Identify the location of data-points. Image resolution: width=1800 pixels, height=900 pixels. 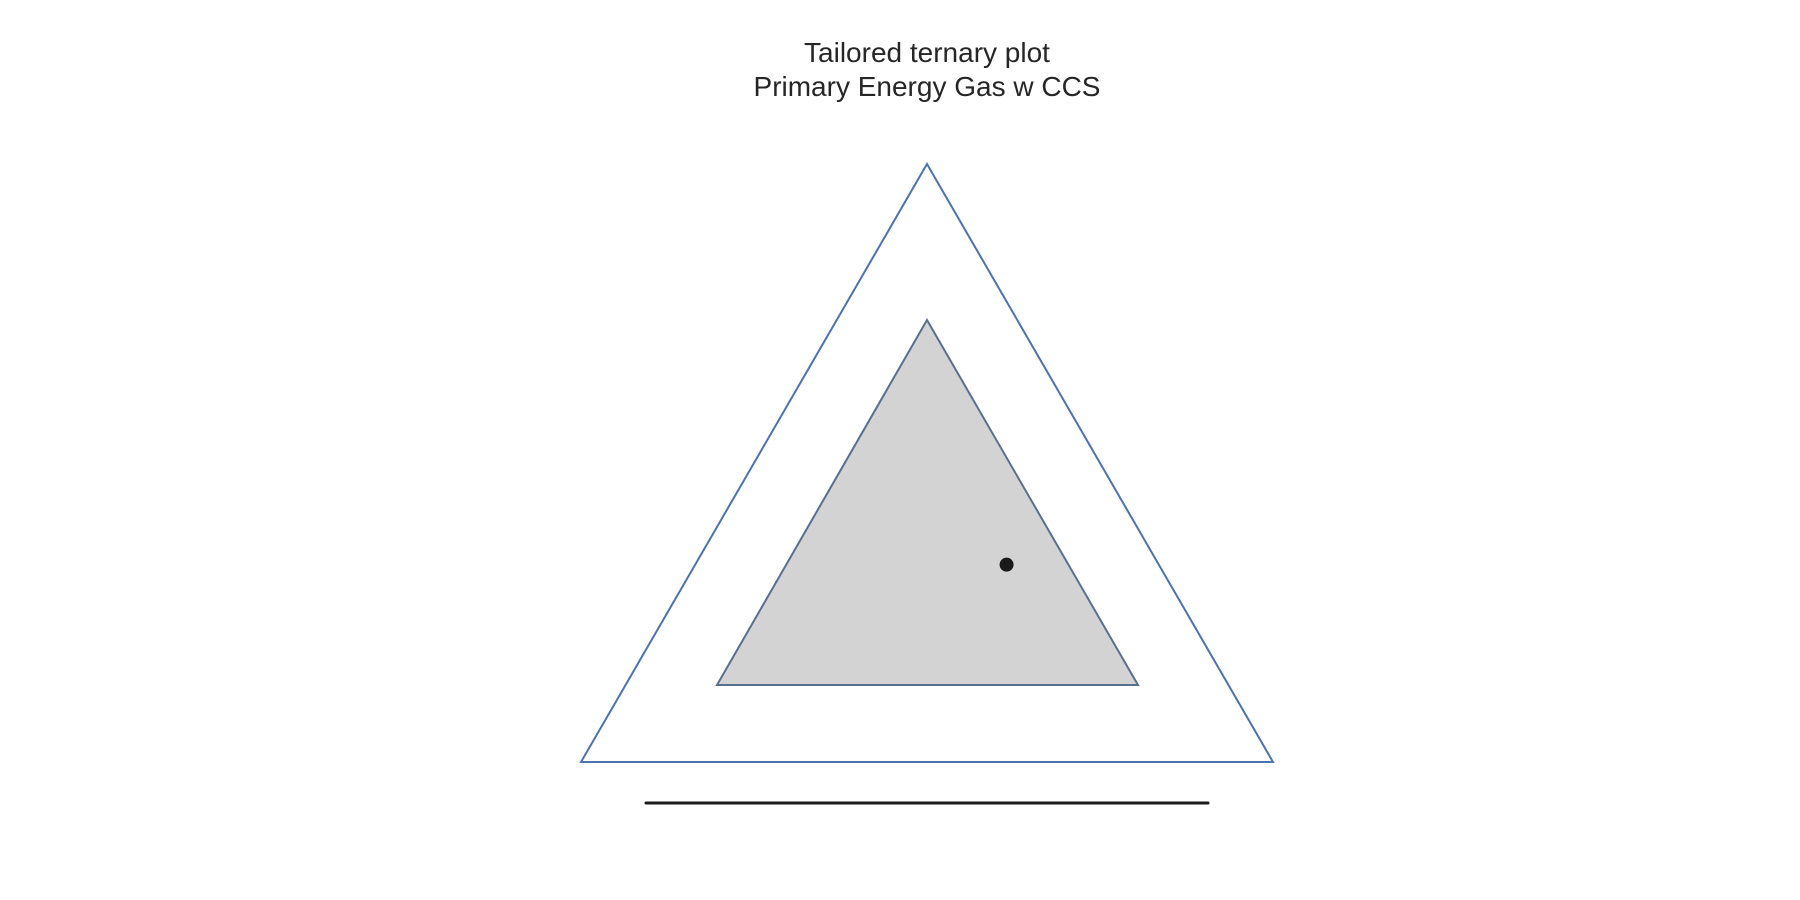
(1006, 564).